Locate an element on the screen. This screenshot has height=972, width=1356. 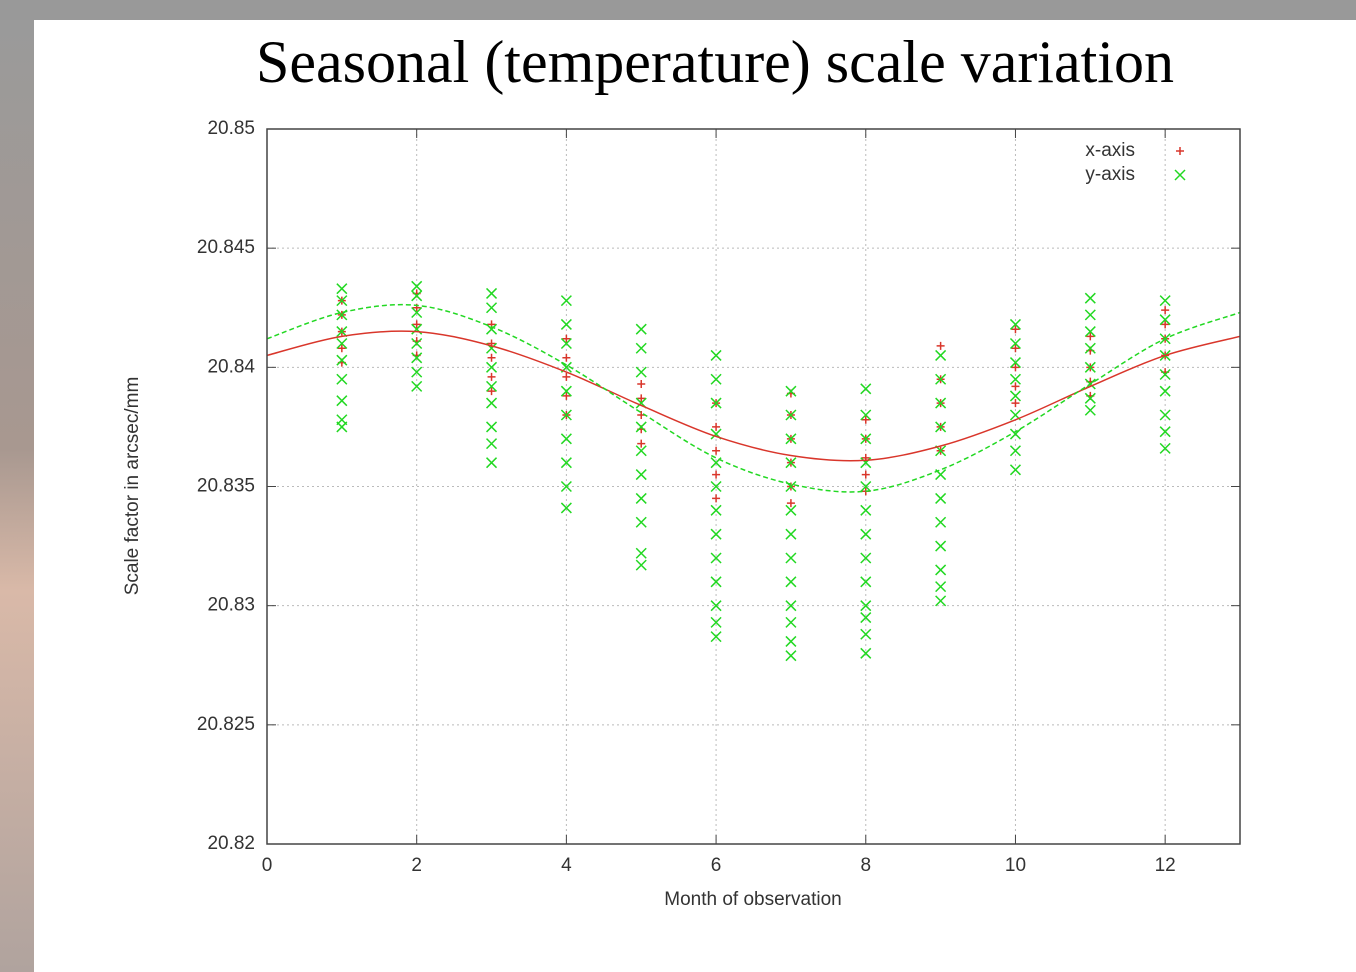
x-tick-label: 4 is located at coordinates (566, 865).